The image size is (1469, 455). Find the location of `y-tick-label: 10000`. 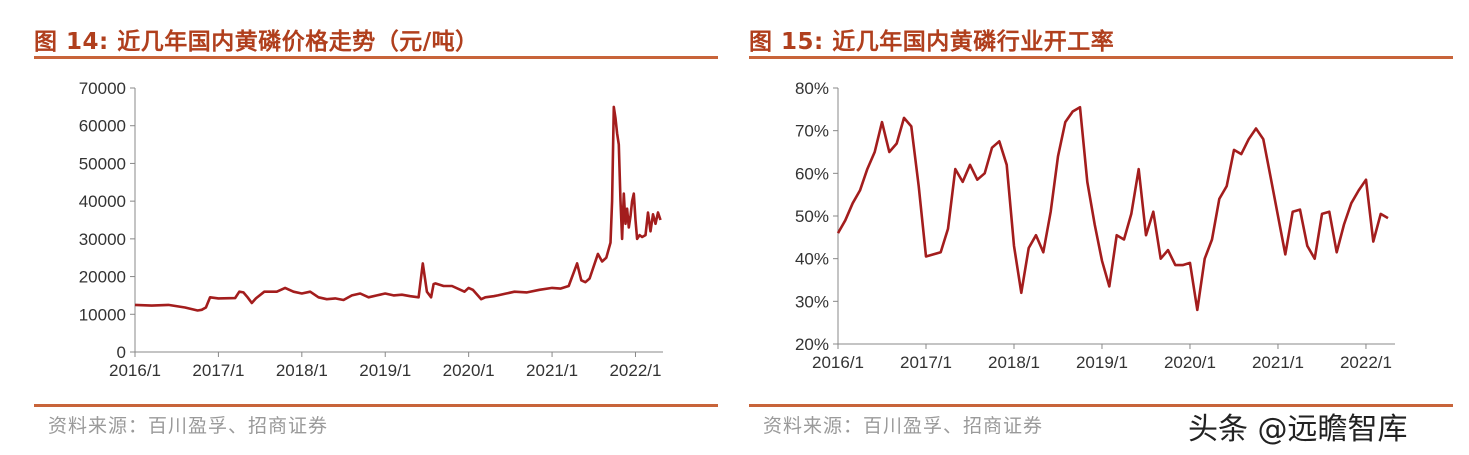

y-tick-label: 10000 is located at coordinates (102, 314).